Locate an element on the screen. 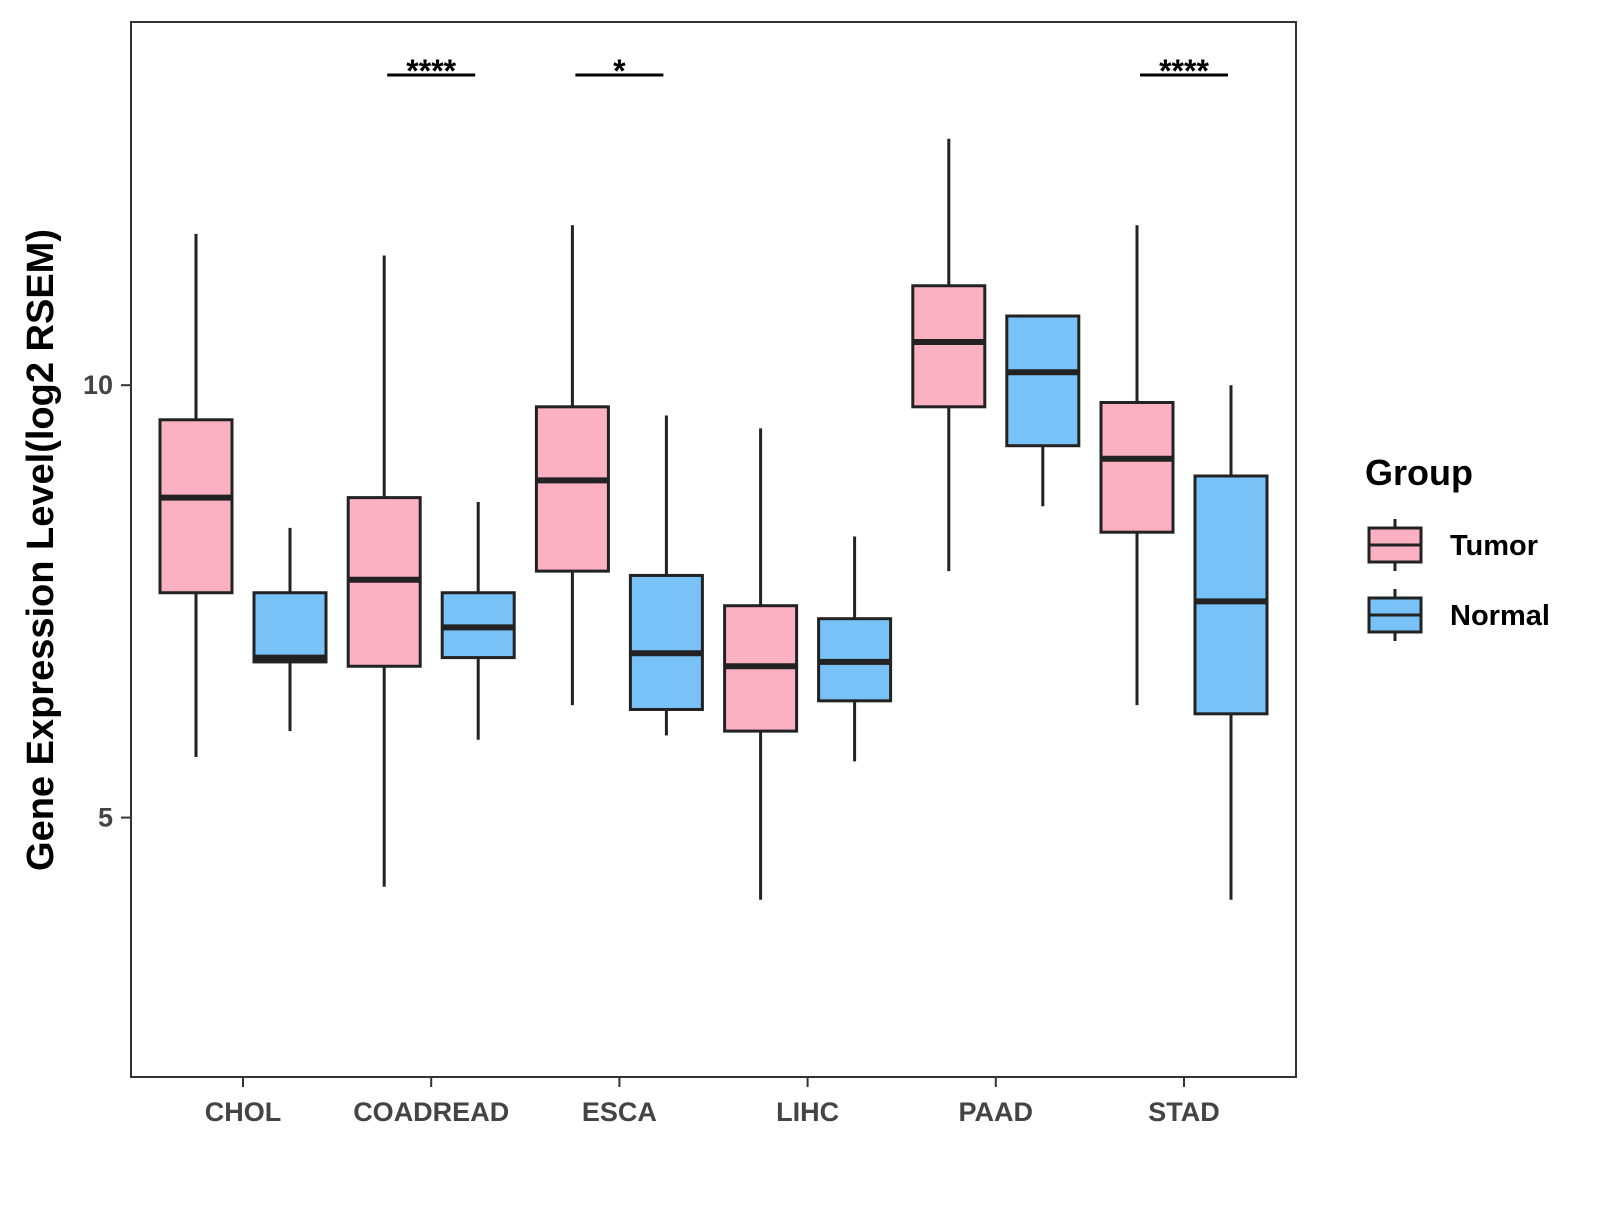  box-tumor-stad is located at coordinates (1137, 465).